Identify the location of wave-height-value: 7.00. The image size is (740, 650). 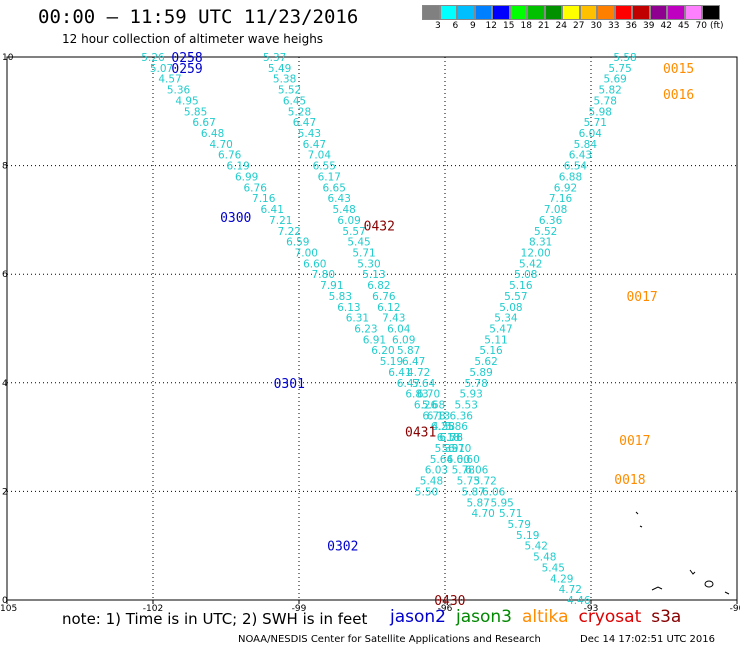
(306, 253).